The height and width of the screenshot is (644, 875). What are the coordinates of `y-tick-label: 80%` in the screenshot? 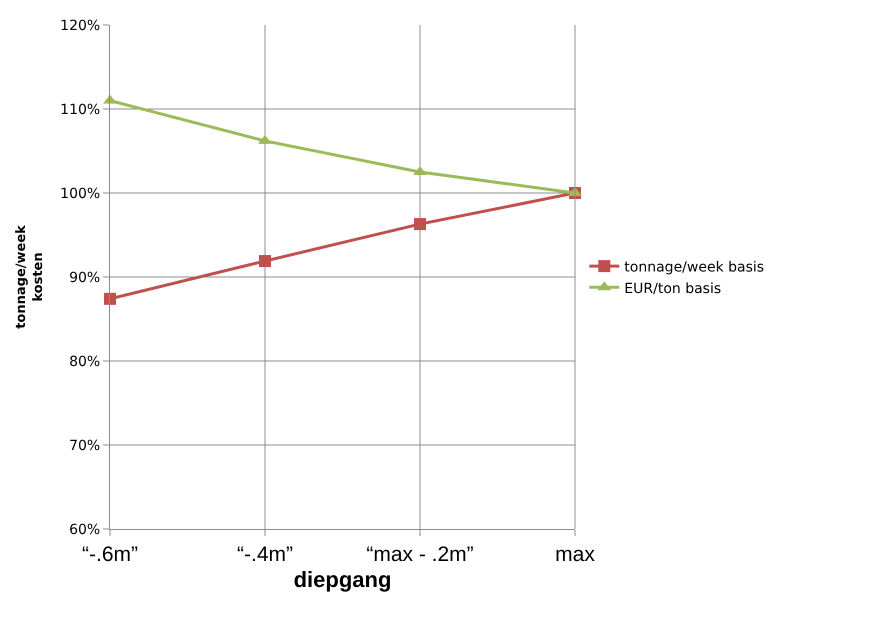 It's located at (84, 362).